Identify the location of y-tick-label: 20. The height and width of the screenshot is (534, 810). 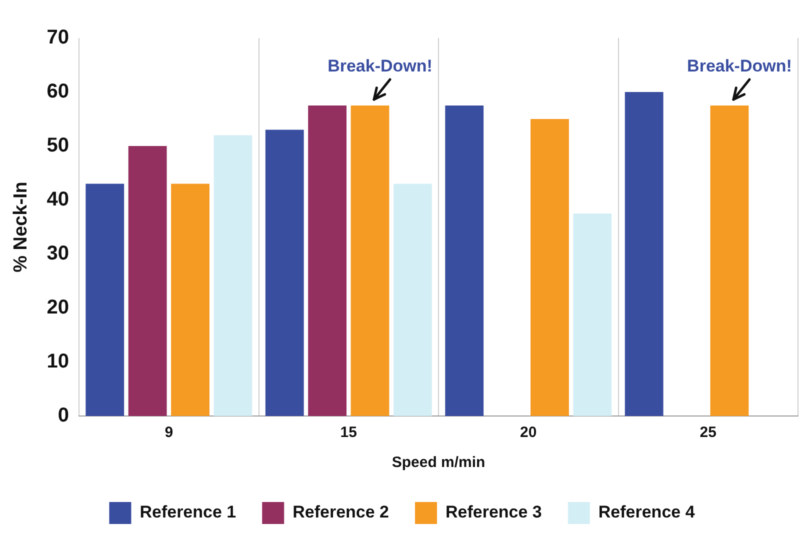
(58, 307).